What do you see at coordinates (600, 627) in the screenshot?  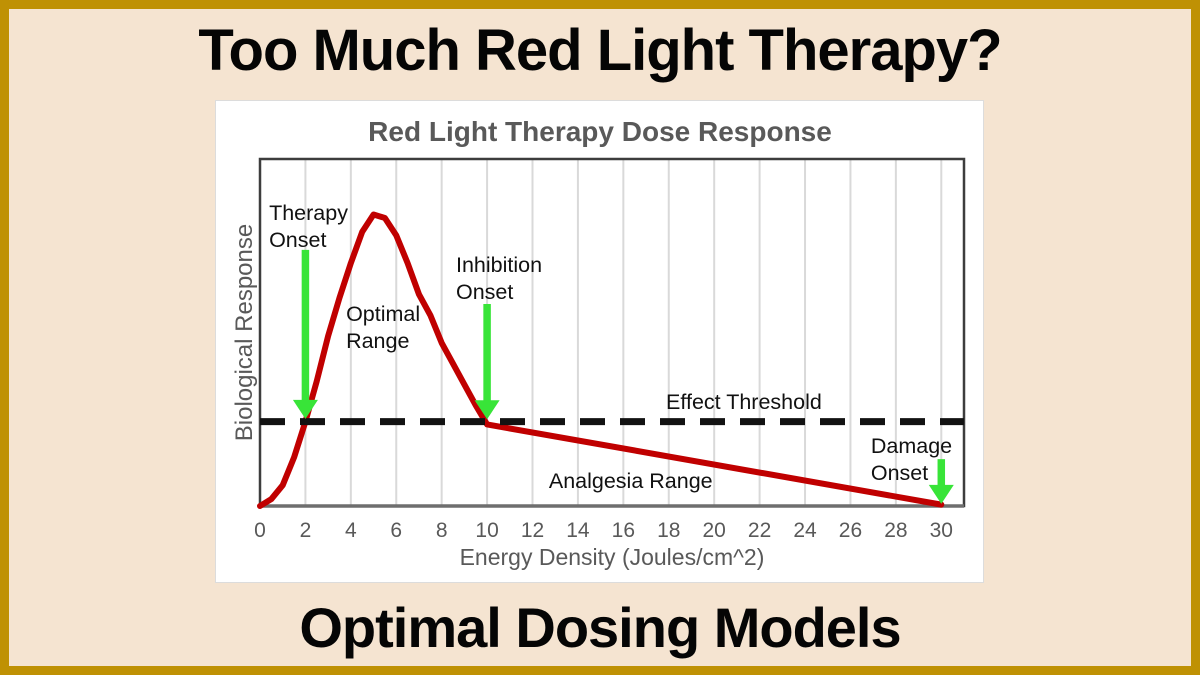 I see `subtitle: Optimal Dosing Models` at bounding box center [600, 627].